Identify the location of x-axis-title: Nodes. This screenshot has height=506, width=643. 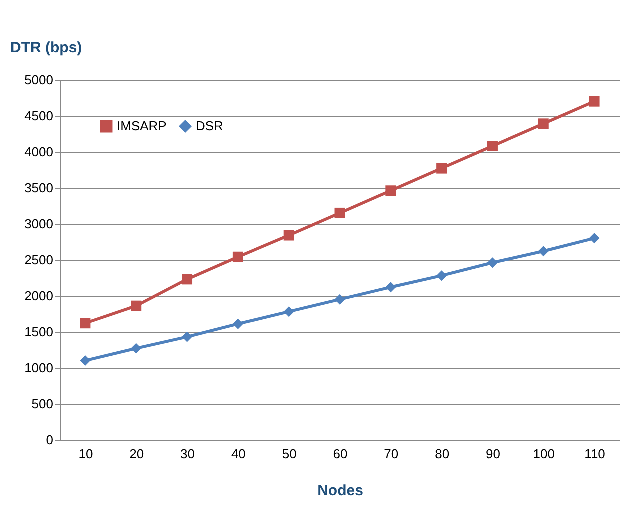
(341, 491).